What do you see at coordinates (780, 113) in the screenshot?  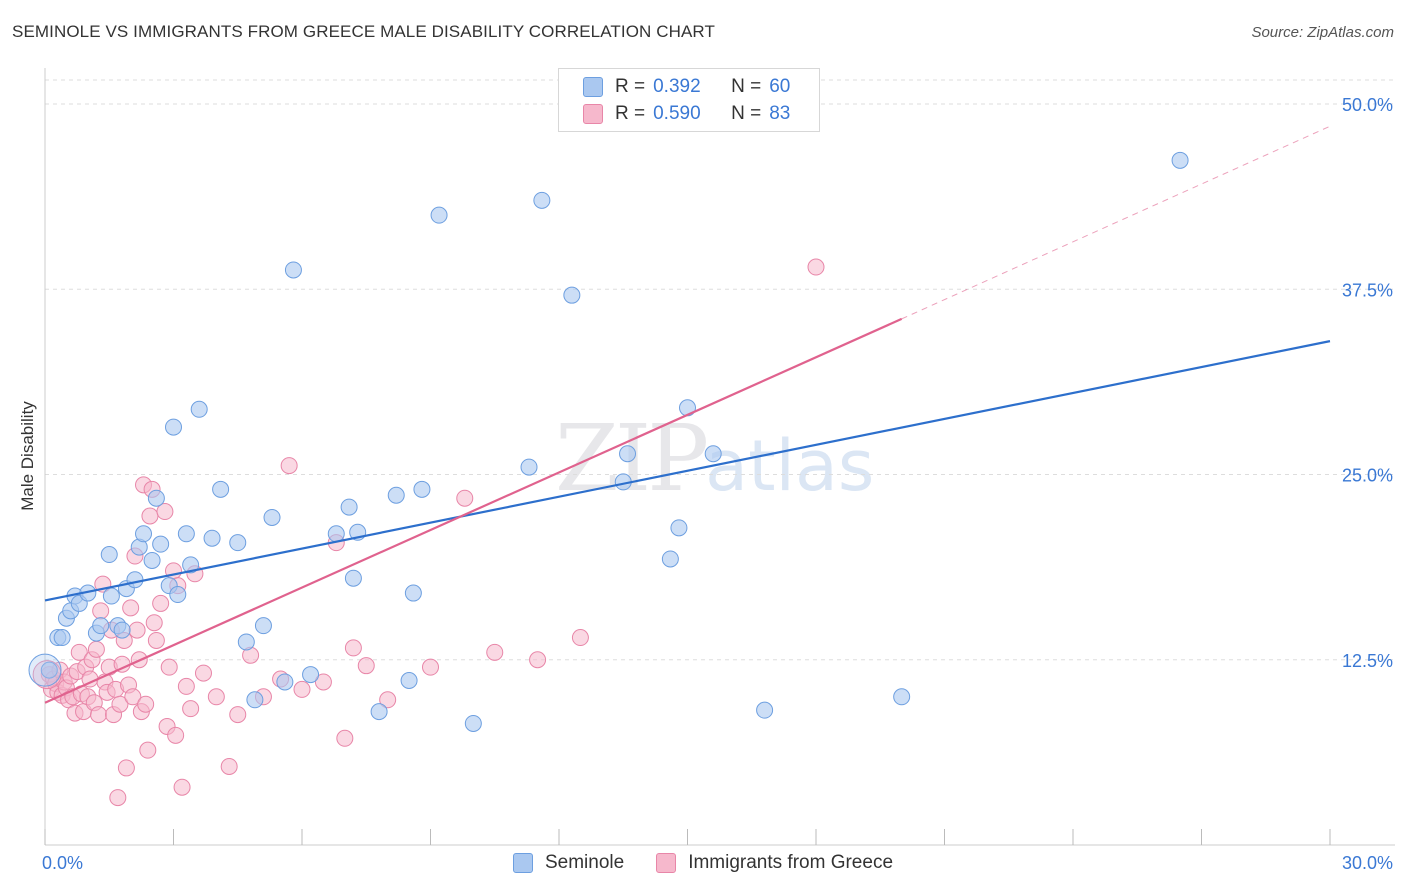 I see `n-value: 83` at bounding box center [780, 113].